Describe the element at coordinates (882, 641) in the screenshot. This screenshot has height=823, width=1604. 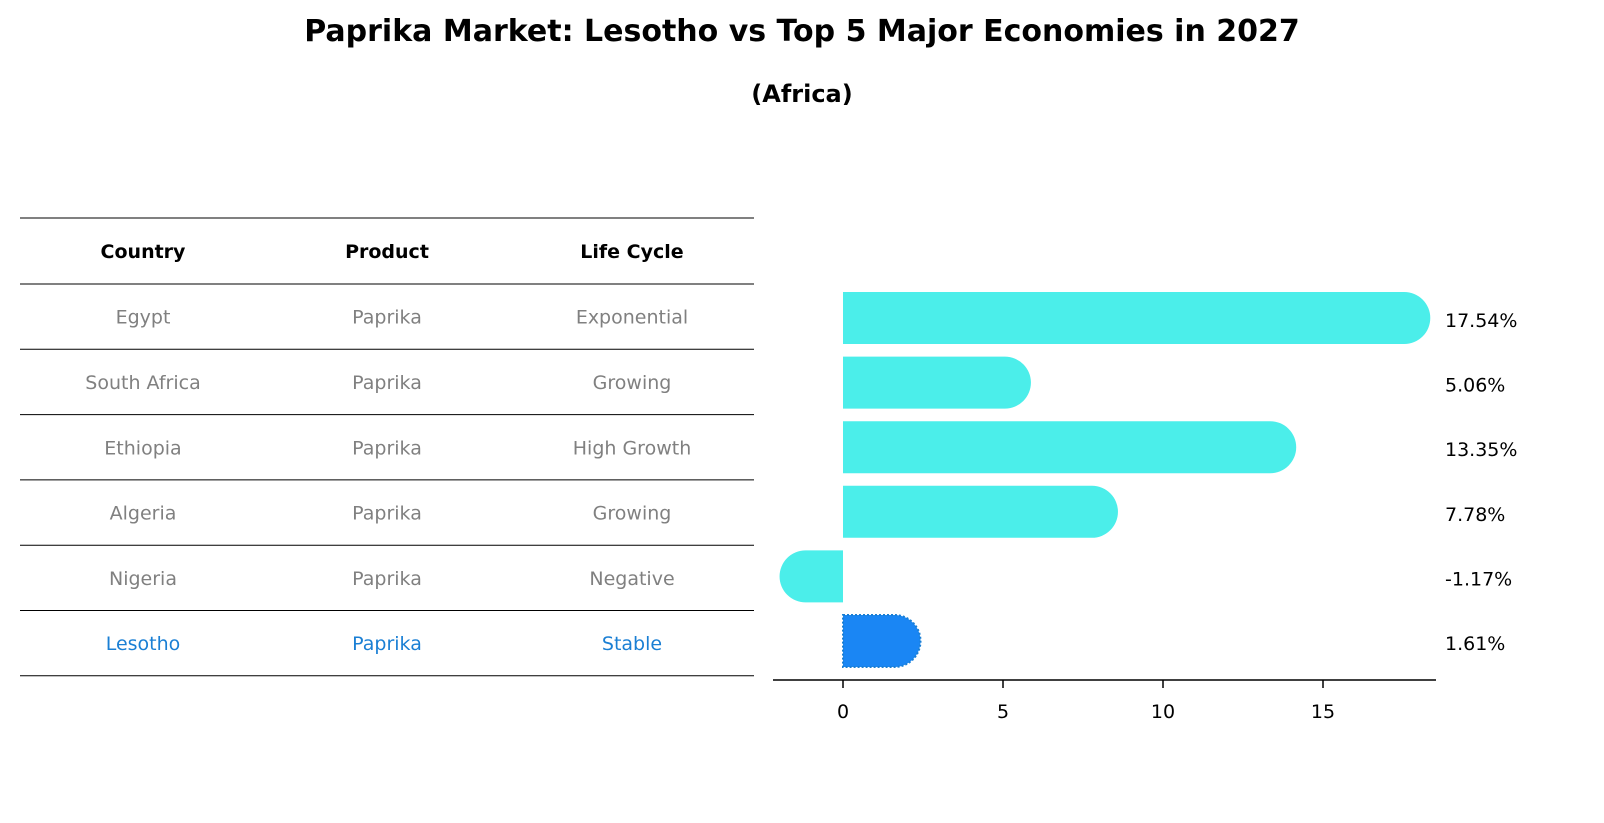
I see `bar-lesotho` at that location.